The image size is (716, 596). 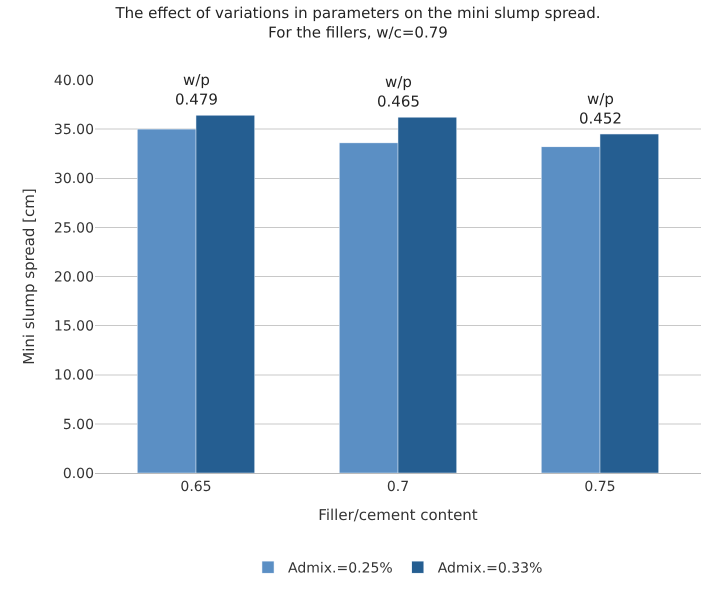 What do you see at coordinates (398, 515) in the screenshot?
I see `x-axis-title: Filler/cement content` at bounding box center [398, 515].